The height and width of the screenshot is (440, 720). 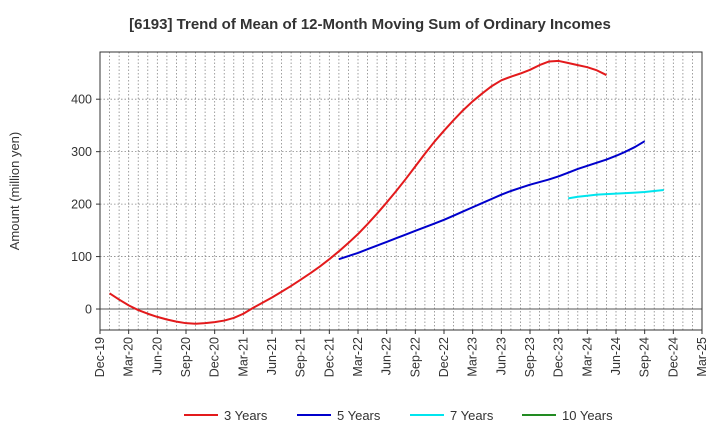 What do you see at coordinates (587, 415) in the screenshot?
I see `legend-label-10-years: 10 Years` at bounding box center [587, 415].